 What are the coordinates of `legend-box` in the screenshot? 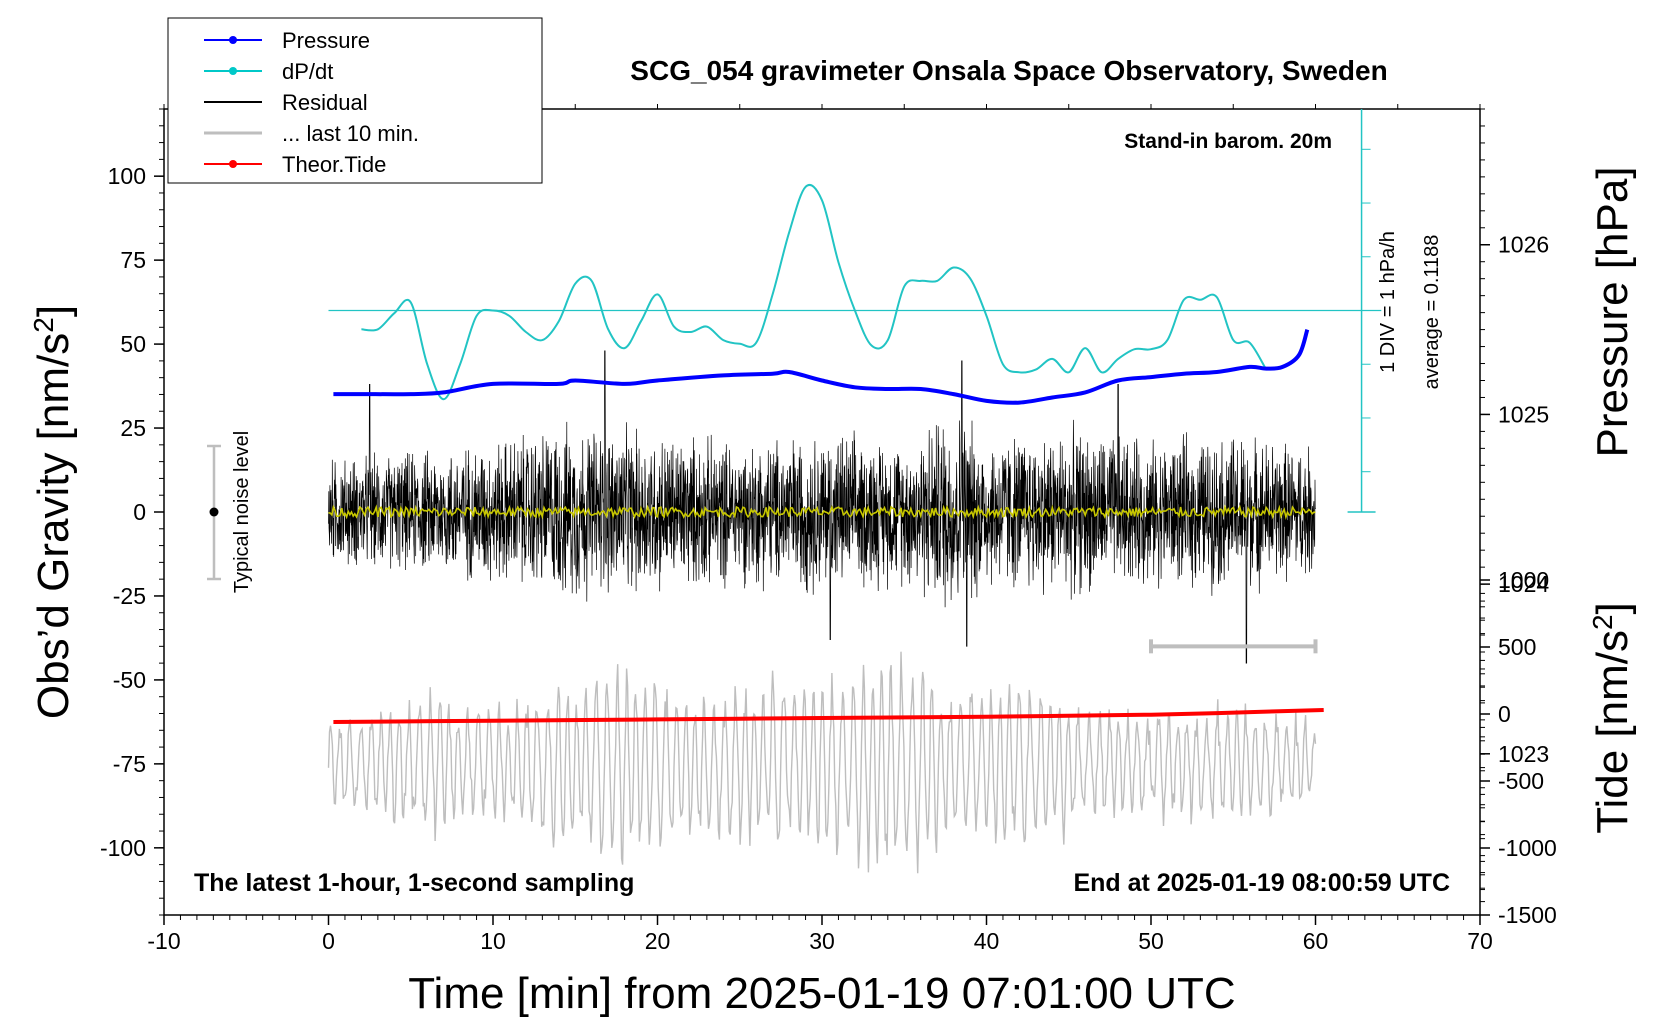 It's located at (355, 100).